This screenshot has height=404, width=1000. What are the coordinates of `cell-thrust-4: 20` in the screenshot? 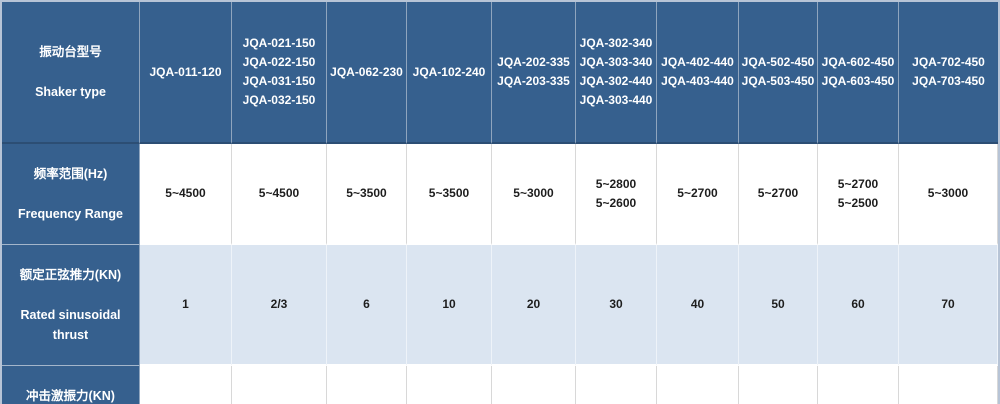 It's located at (534, 305).